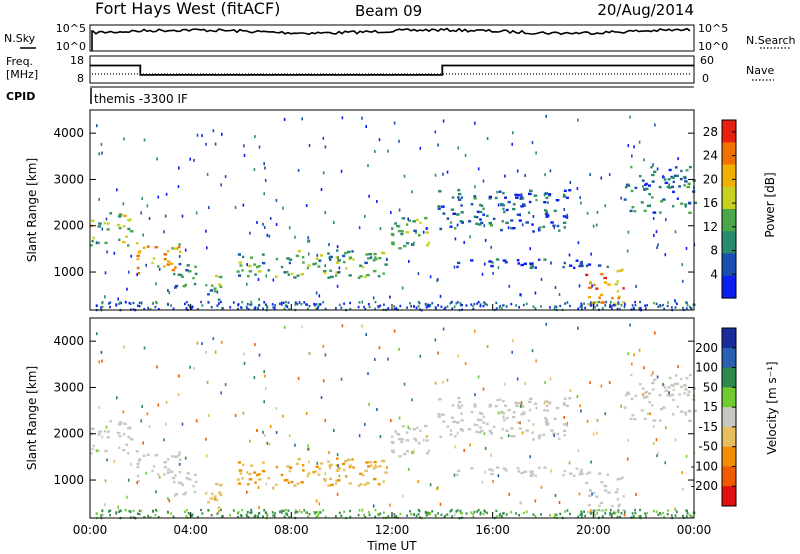  What do you see at coordinates (71, 46) in the screenshot?
I see `nsky-tick-bottom: 10^0` at bounding box center [71, 46].